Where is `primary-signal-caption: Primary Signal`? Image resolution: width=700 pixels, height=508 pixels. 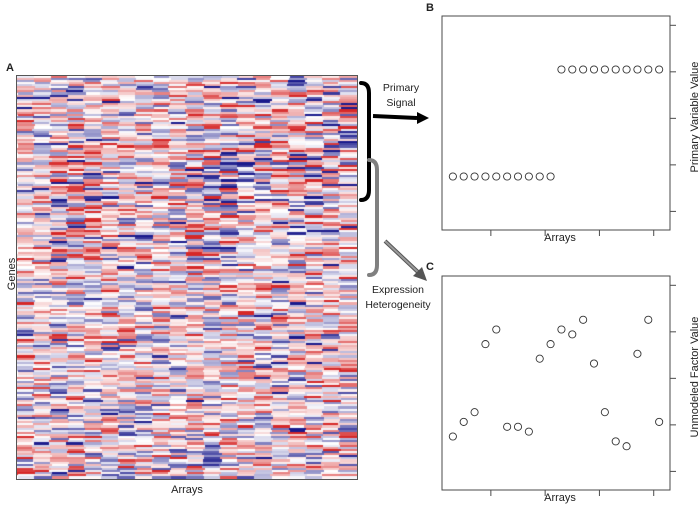
primary-signal-caption: Primary Signal is located at coordinates (401, 96).